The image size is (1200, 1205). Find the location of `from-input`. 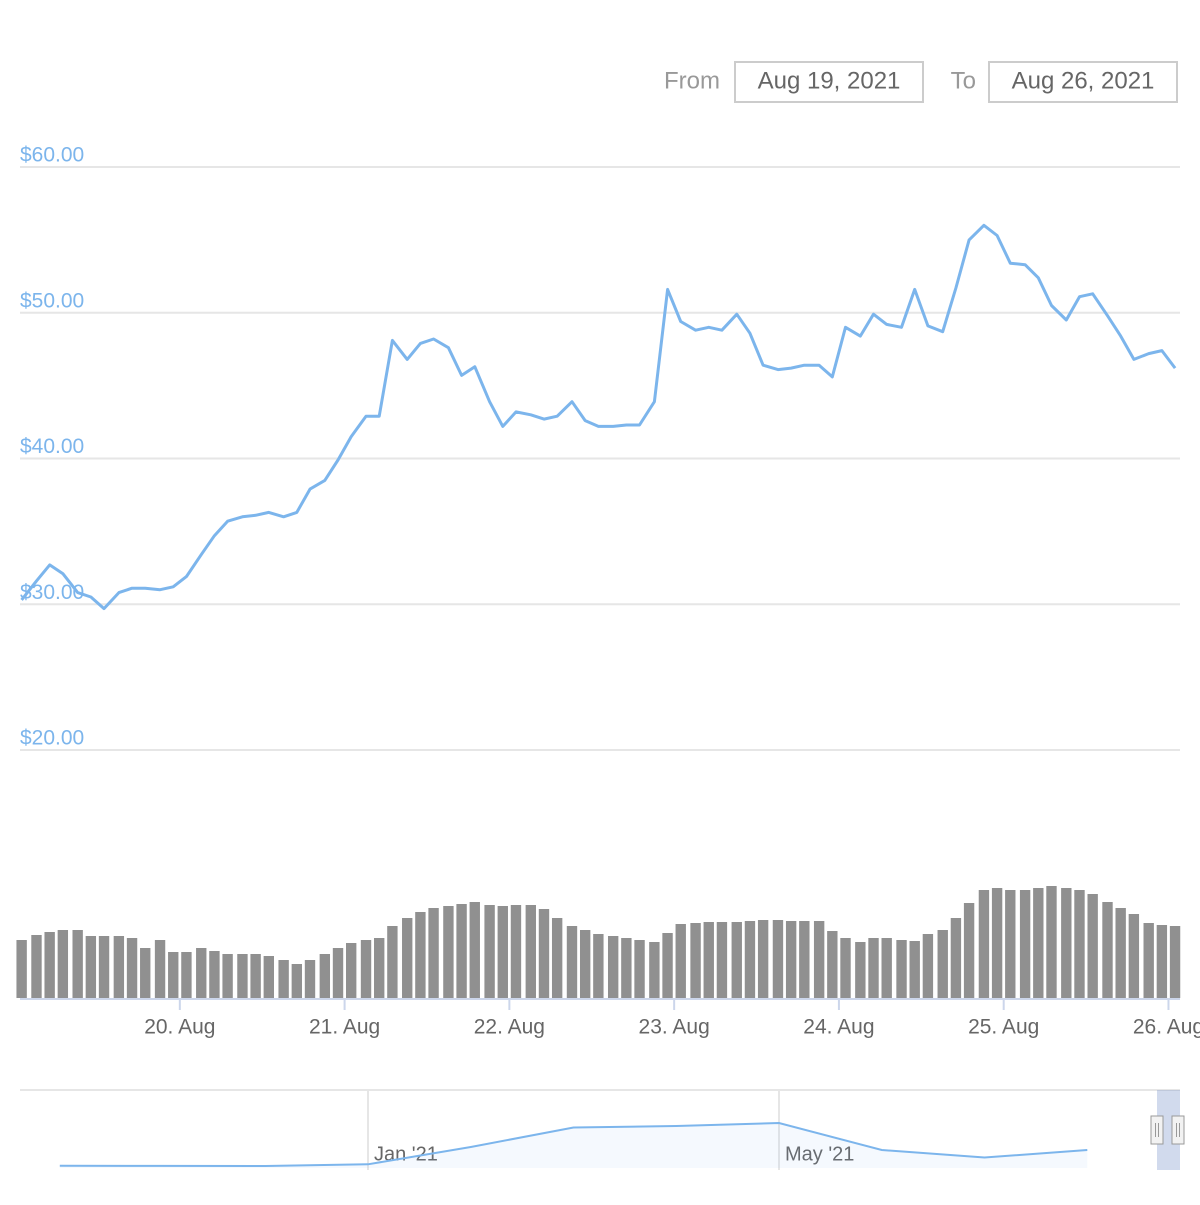

from-input is located at coordinates (829, 82).